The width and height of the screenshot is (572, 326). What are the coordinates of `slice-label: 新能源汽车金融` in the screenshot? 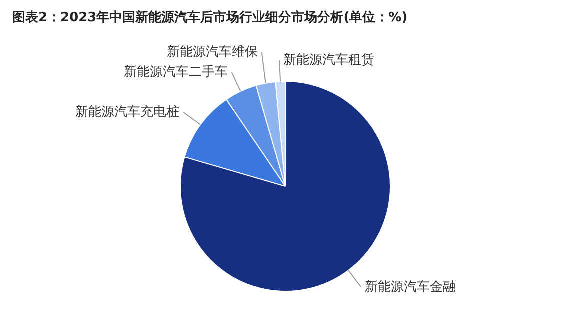 It's located at (410, 287).